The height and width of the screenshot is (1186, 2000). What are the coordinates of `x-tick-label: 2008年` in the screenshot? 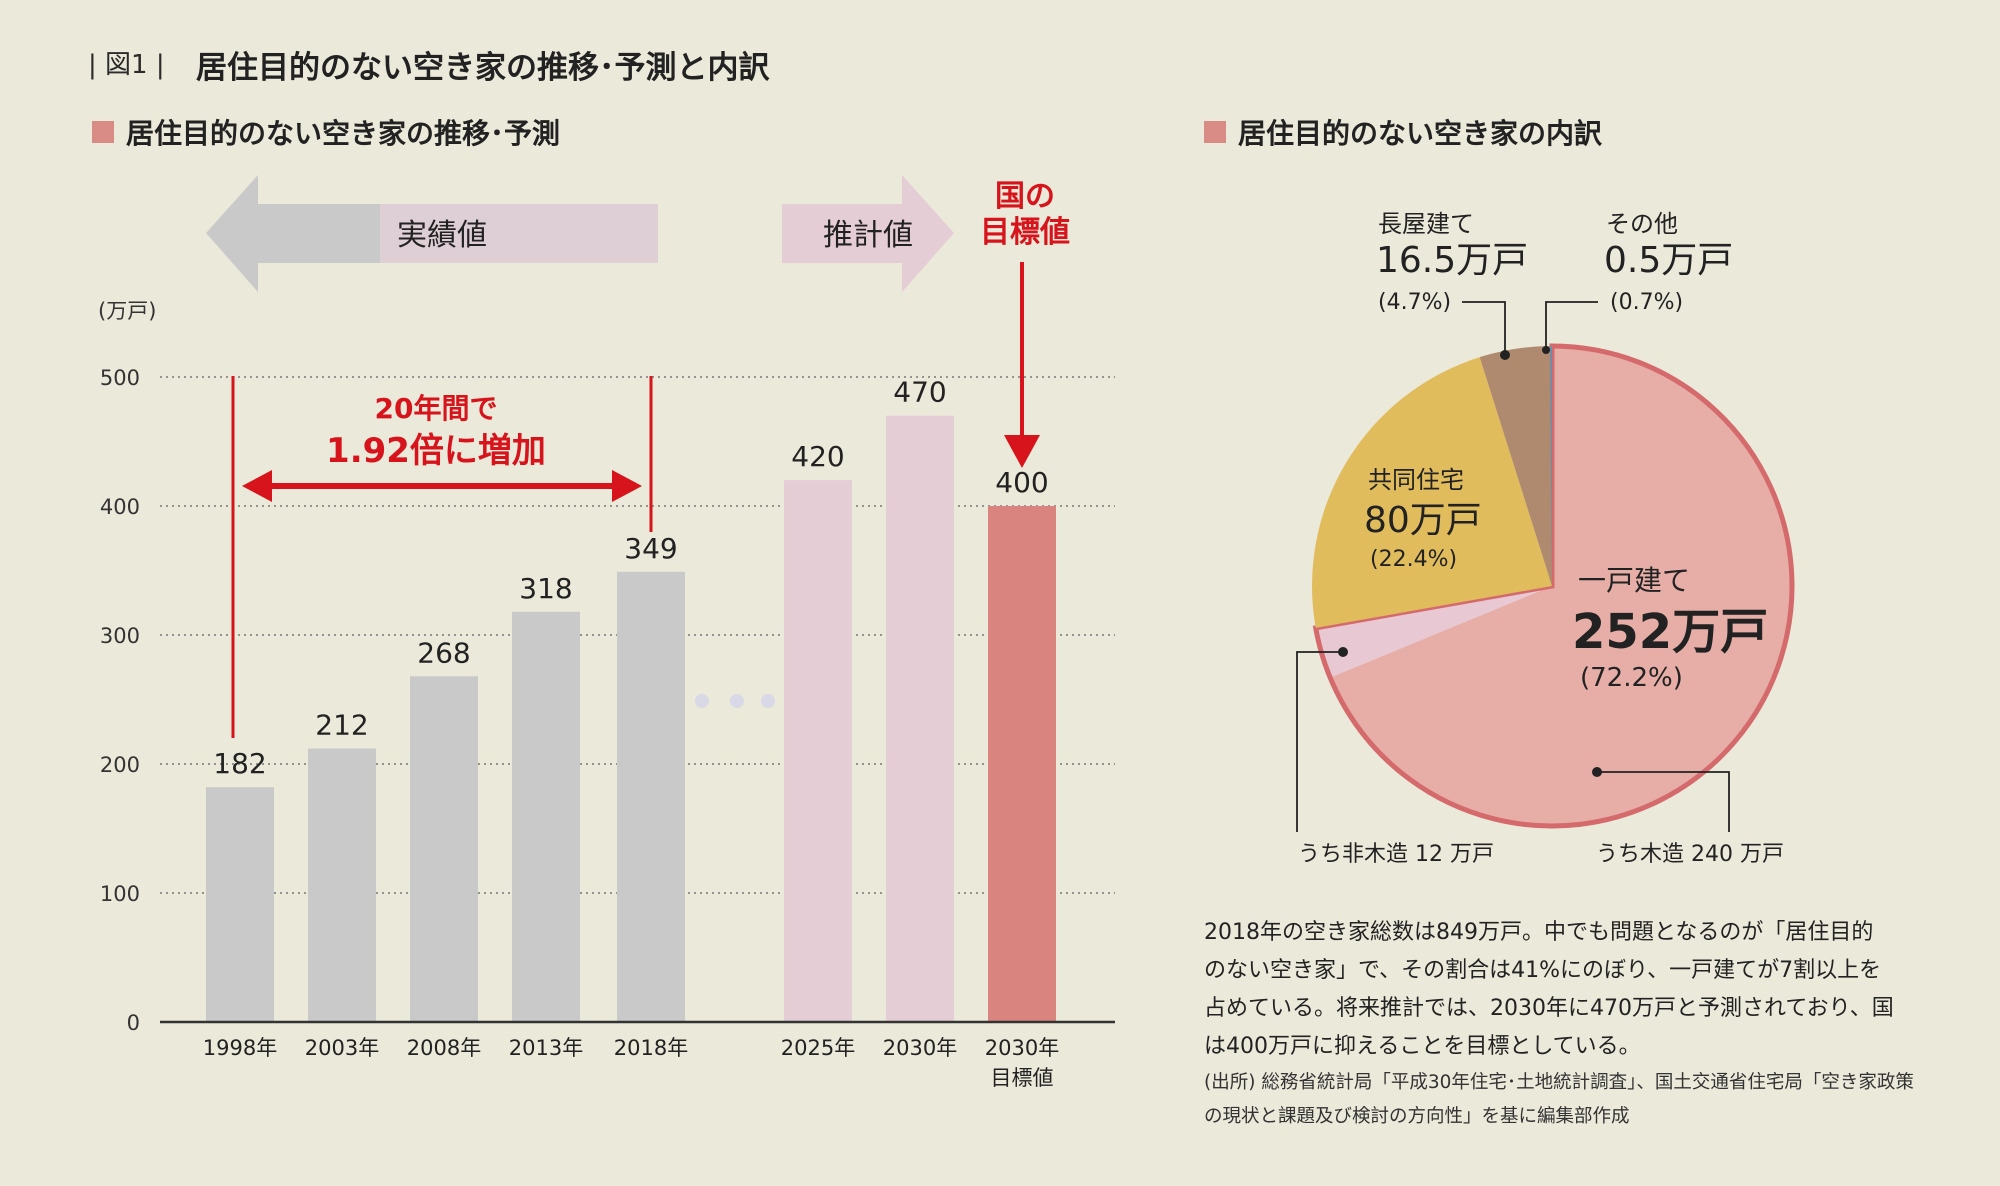 It's located at (444, 1048).